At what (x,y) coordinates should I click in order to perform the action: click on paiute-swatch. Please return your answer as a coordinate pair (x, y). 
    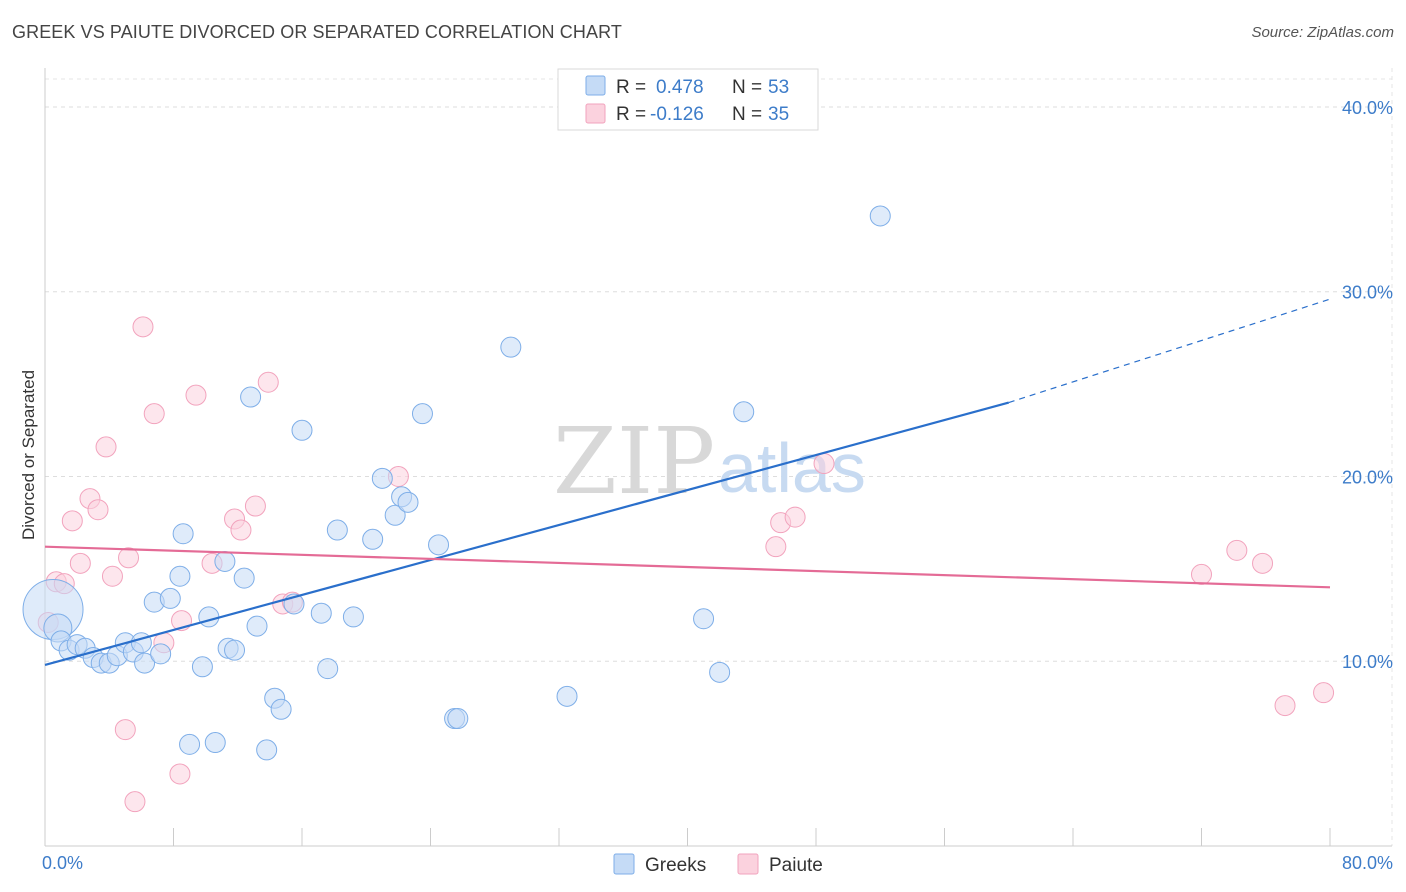
    Looking at the image, I should click on (595, 113).